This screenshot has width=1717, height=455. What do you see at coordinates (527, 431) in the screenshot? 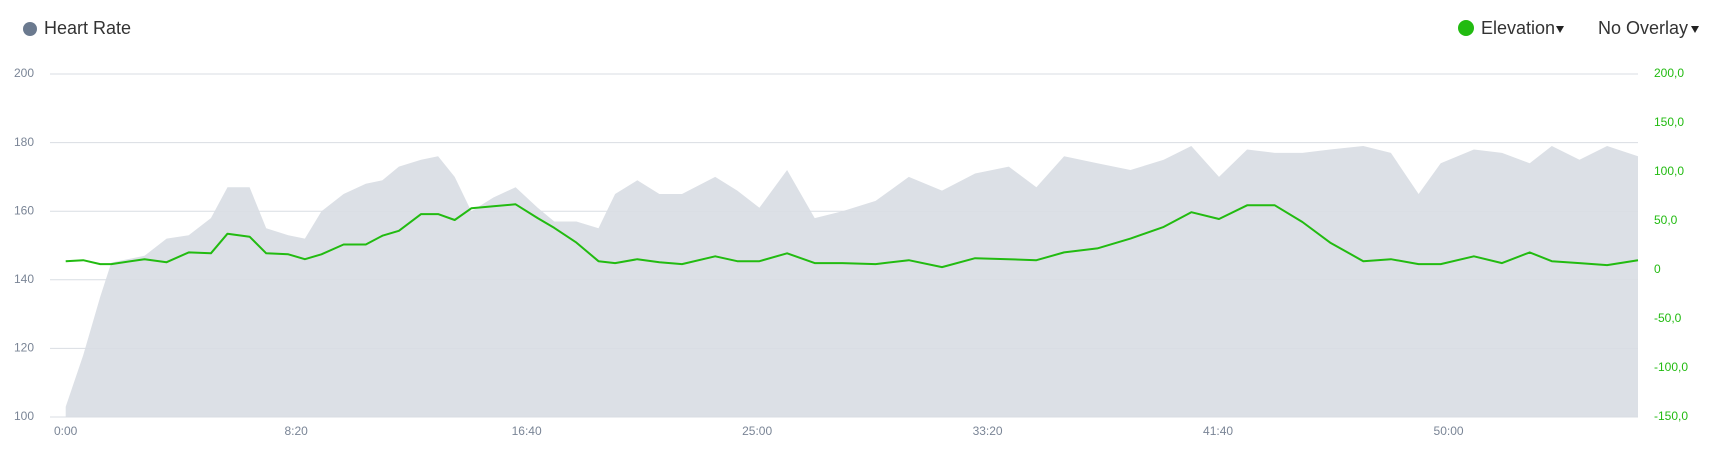
I see `x-tick-label: 16:40` at bounding box center [527, 431].